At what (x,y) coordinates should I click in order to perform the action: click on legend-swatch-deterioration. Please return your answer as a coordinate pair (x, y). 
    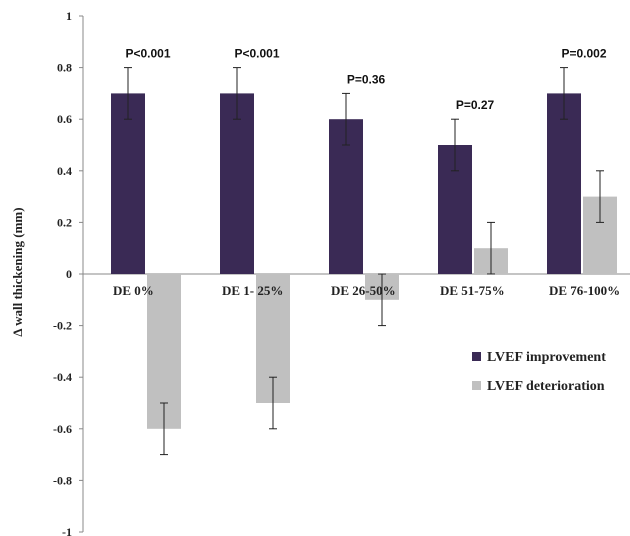
    Looking at the image, I should click on (476, 385).